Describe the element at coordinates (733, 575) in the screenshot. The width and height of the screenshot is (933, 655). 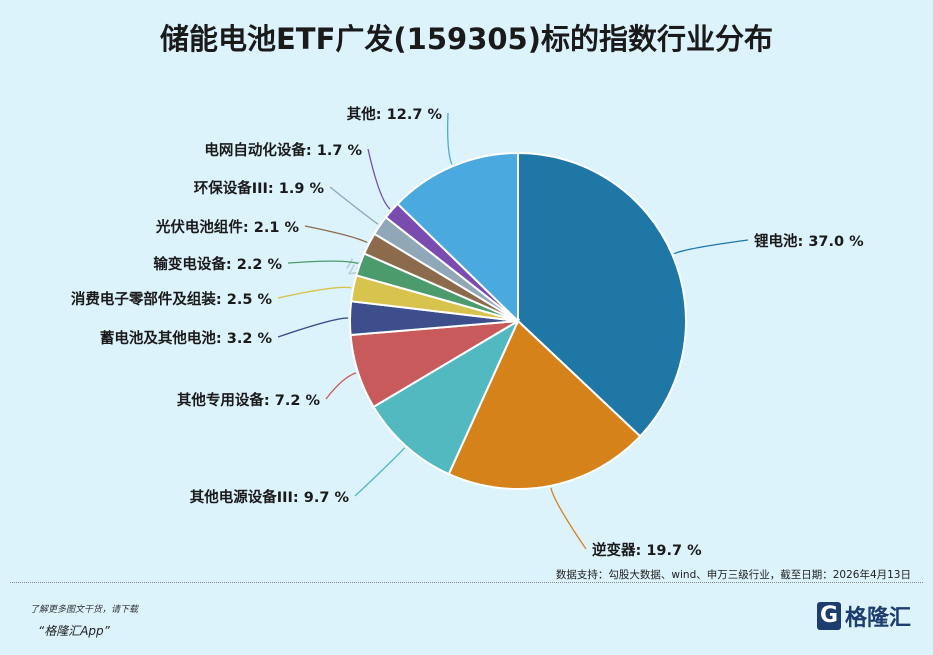
I see `source-note: 数据支持：勾股大数据、wind、申万三级行业，截至日期：2026年4月13日` at that location.